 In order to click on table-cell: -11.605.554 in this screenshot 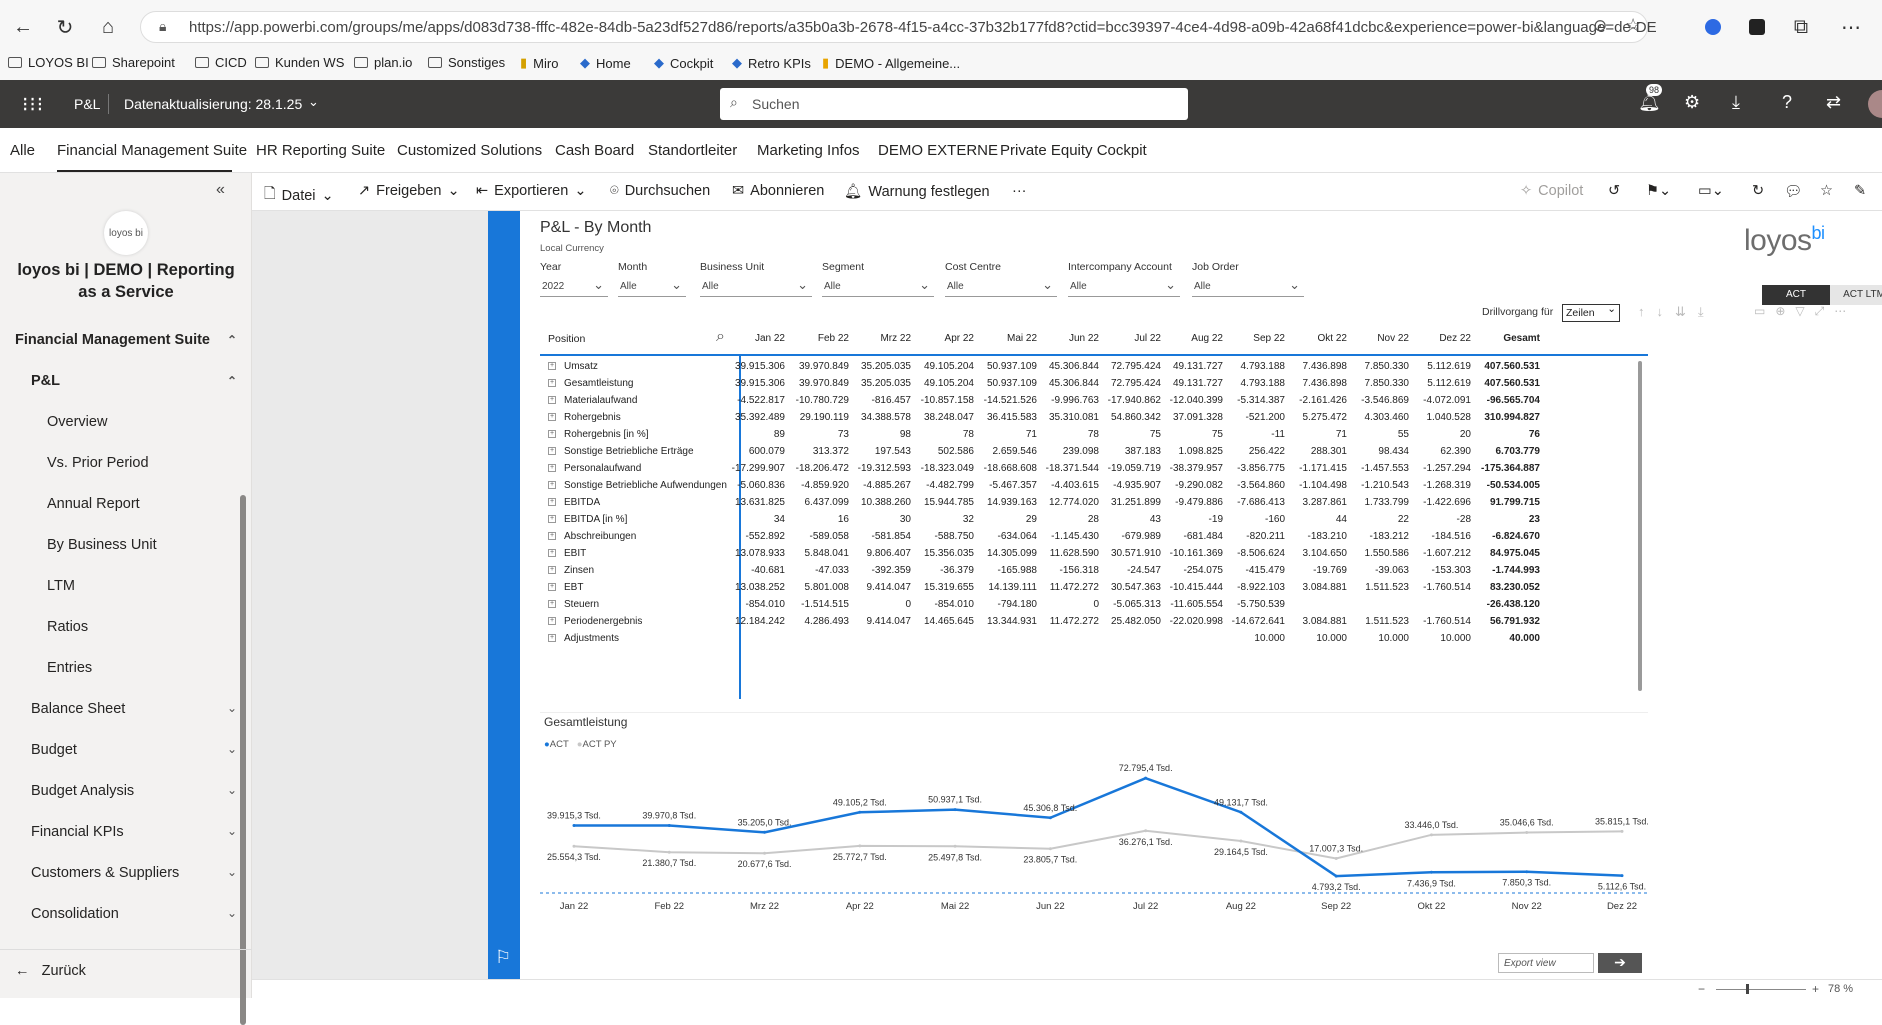, I will do `click(1196, 604)`.